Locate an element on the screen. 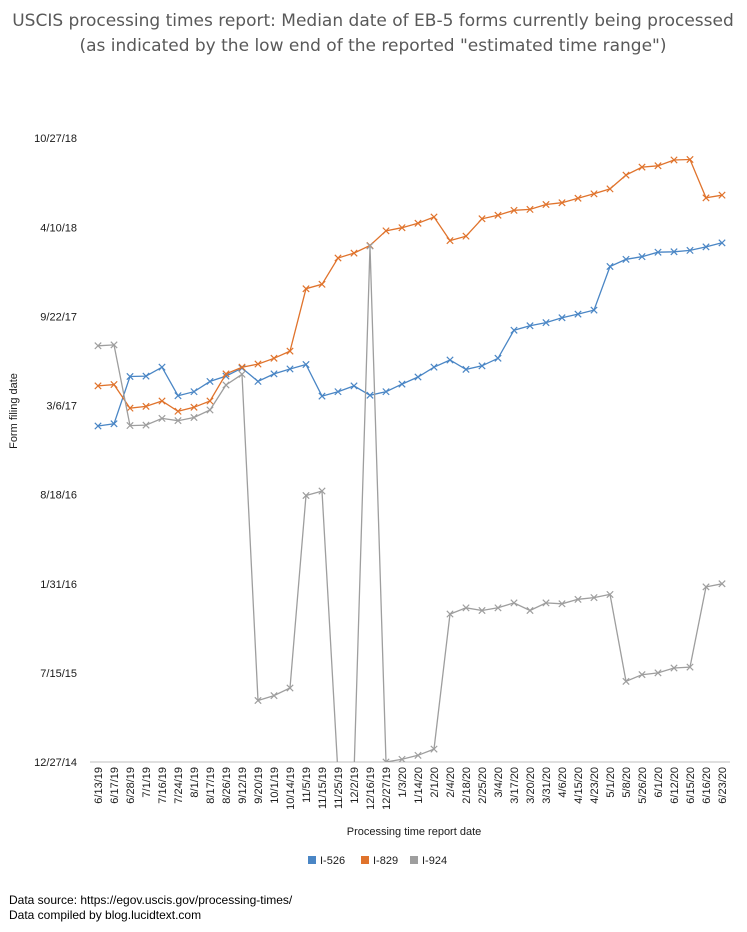  x-tick-label: 6/13/19 is located at coordinates (99, 785).